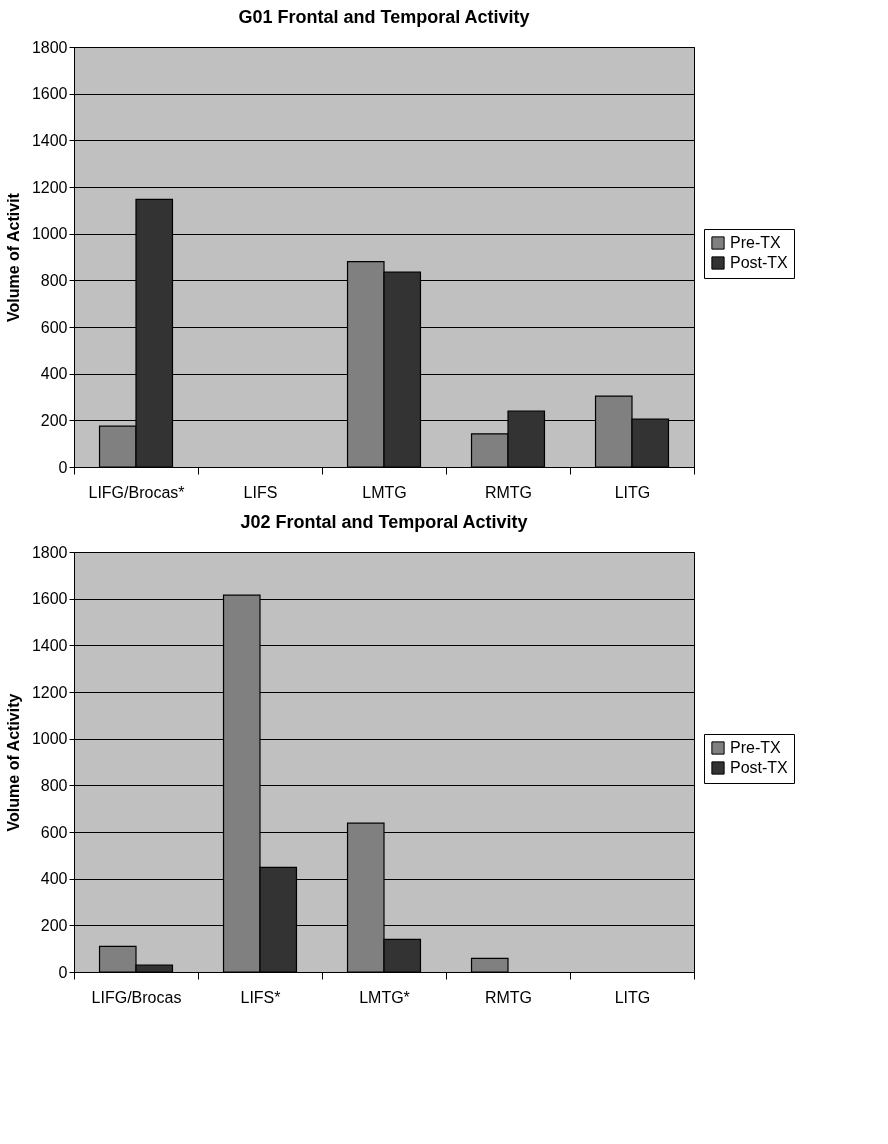  What do you see at coordinates (384, 522) in the screenshot?
I see `chart-title: J02 Frontal and Temporal Activity` at bounding box center [384, 522].